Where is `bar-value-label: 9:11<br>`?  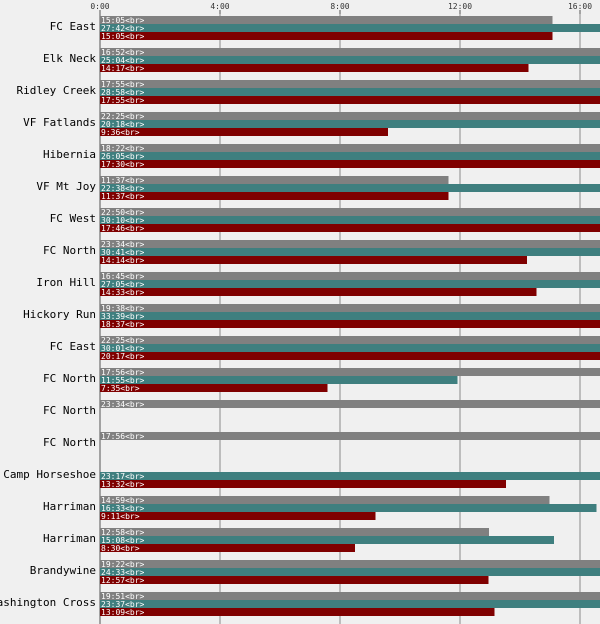
bar-value-label: 9:11<br> is located at coordinates (120, 516).